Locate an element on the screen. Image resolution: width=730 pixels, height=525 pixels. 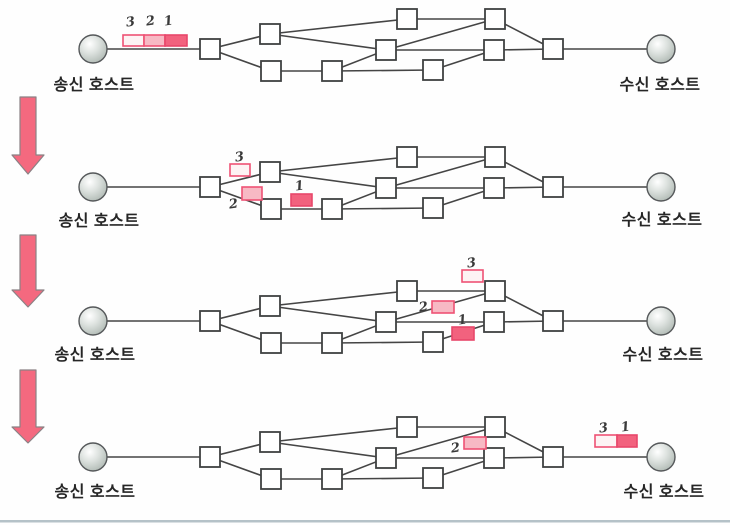
bottom-border is located at coordinates (365, 521).